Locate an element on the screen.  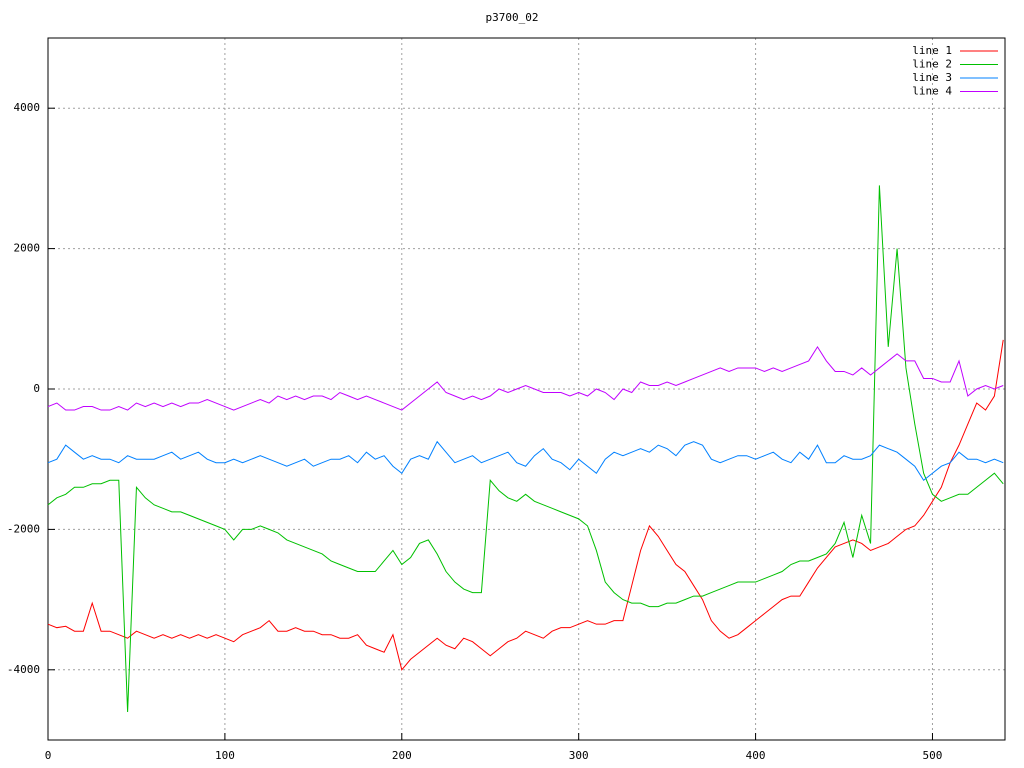
x-tick-label: 0 is located at coordinates (48, 755).